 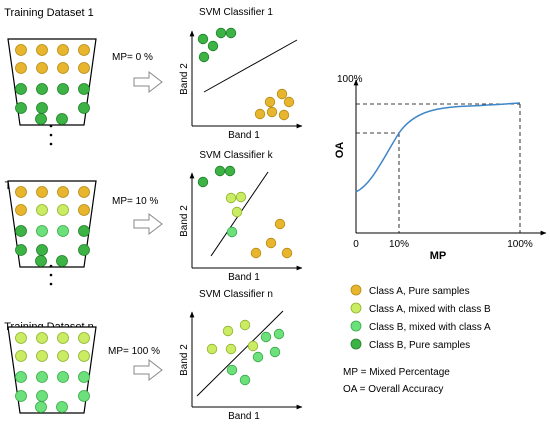 I want to click on legend-swatch-a-mixed, so click(x=356, y=308).